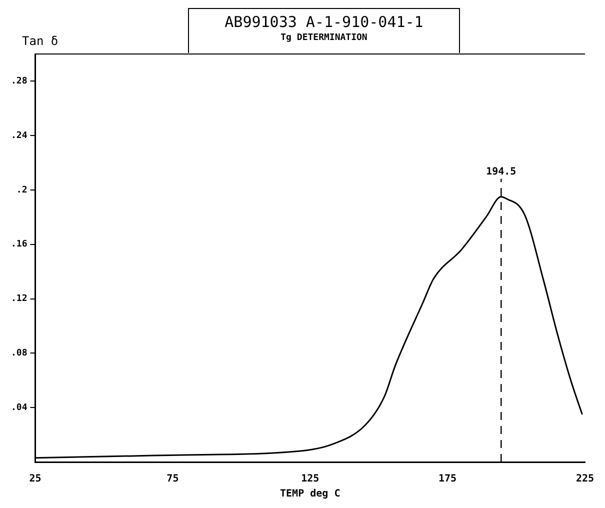 The image size is (605, 508). Describe the element at coordinates (19, 81) in the screenshot. I see `y-tick-label: .28` at that location.